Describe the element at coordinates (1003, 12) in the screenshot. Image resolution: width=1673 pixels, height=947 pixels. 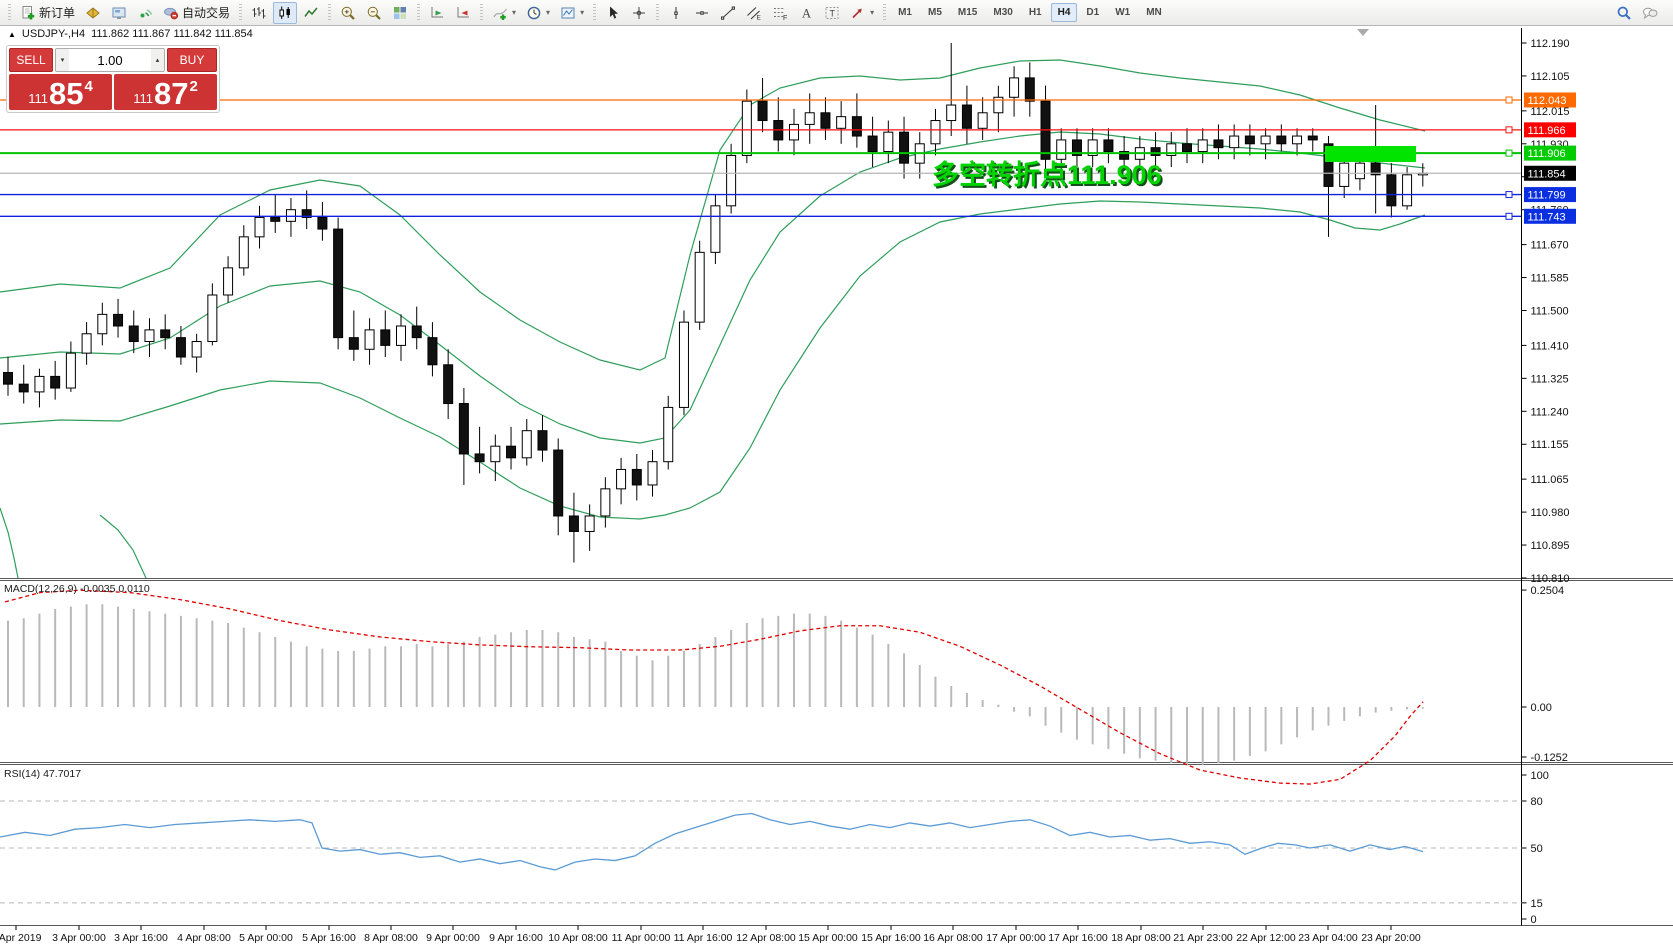
I see `timeframe-m30: M30` at that location.